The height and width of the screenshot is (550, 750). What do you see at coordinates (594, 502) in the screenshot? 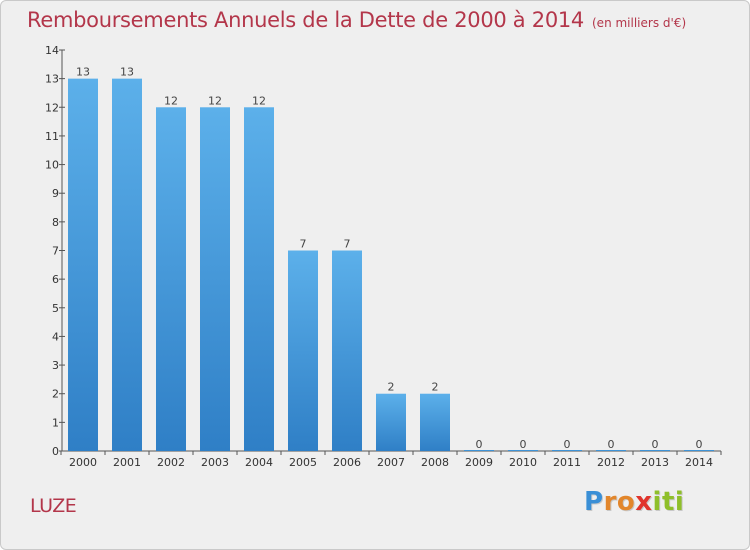
I see `logo-letter: P` at bounding box center [594, 502].